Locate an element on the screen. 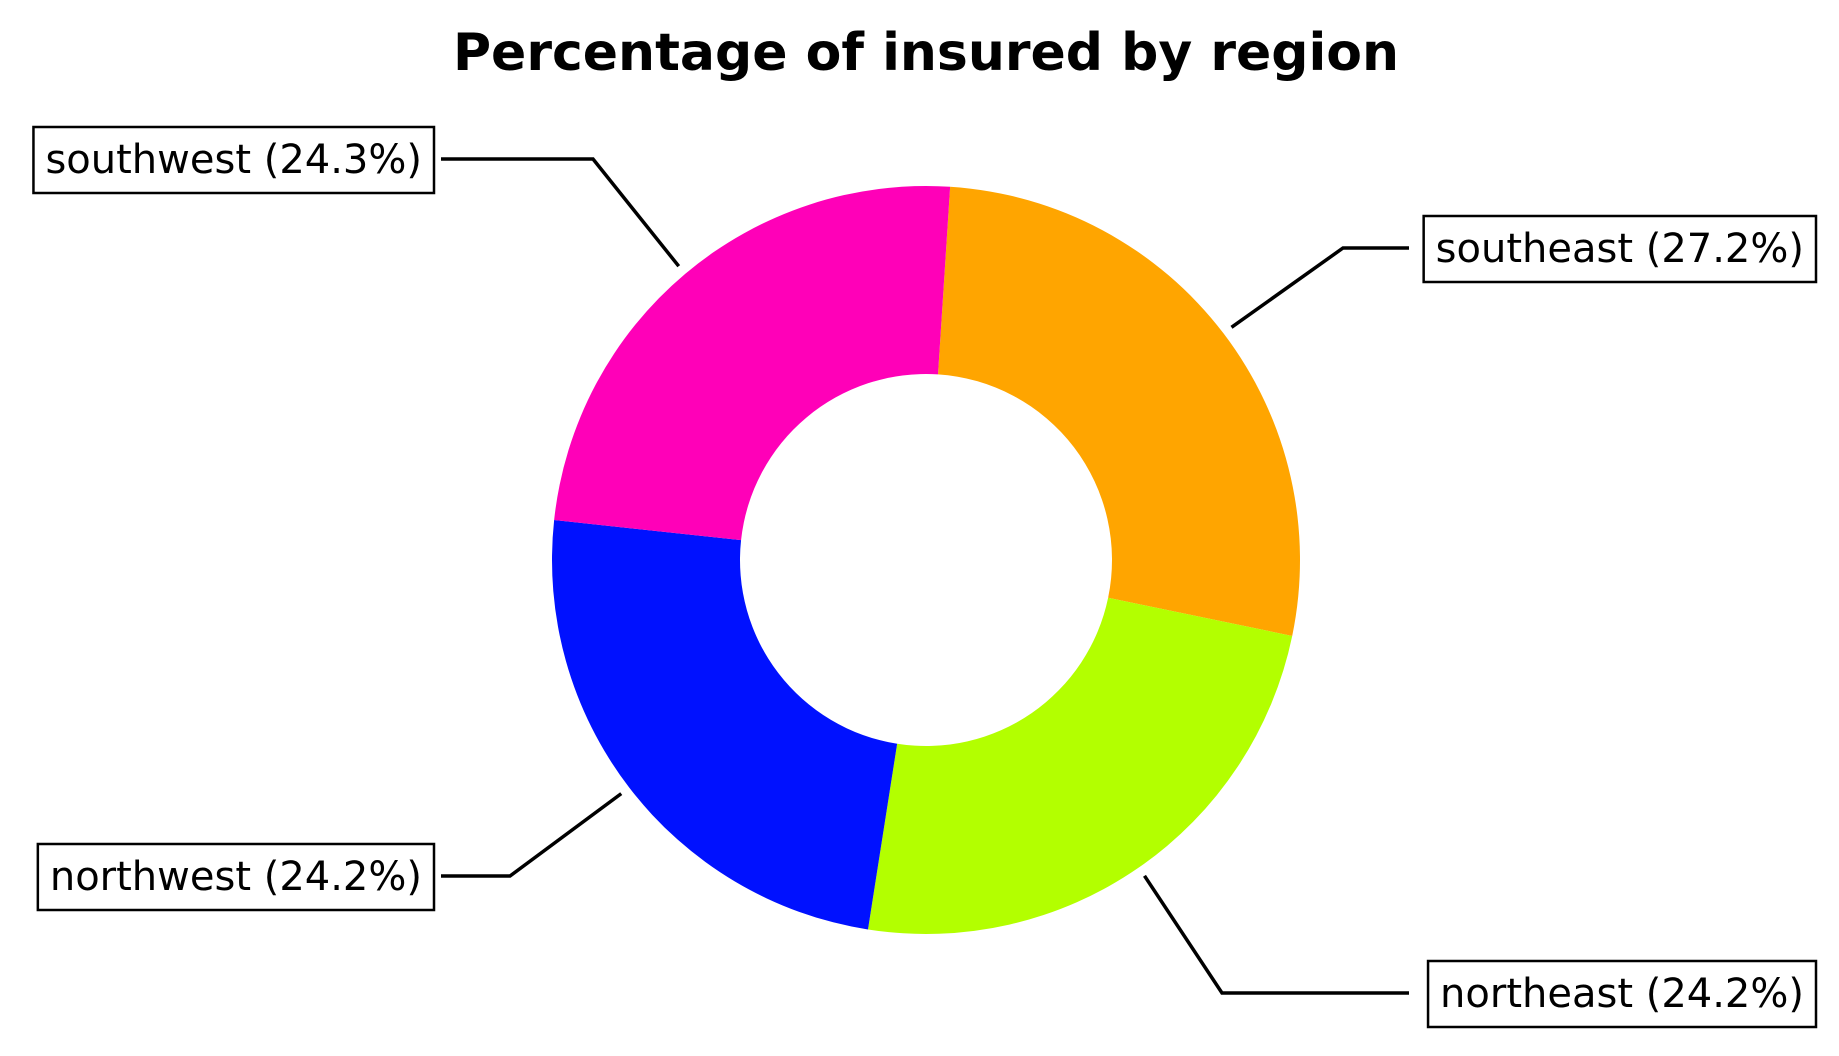 The height and width of the screenshot is (1056, 1839). label-box-southwest is located at coordinates (234, 160).